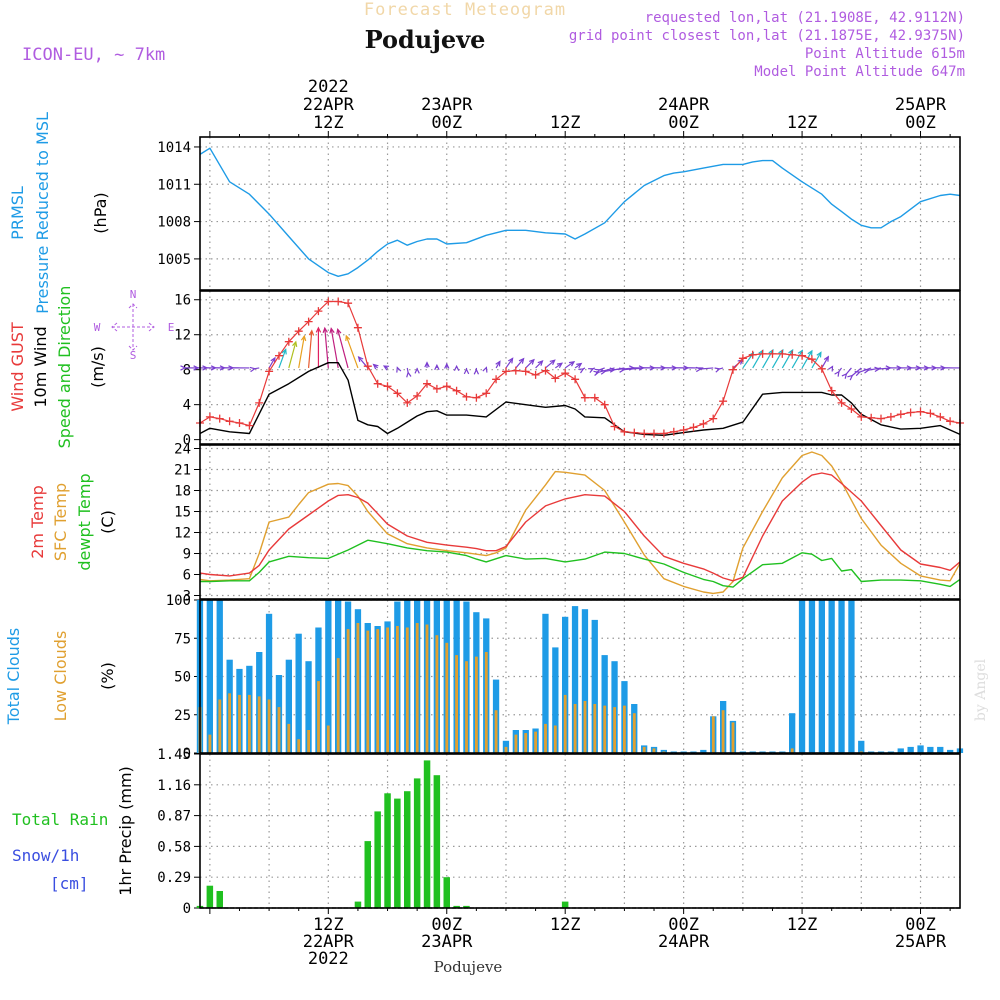 This screenshot has width=1000, height=1000. What do you see at coordinates (465, 10) in the screenshot?
I see `title-faded: Forecast Meteogram` at bounding box center [465, 10].